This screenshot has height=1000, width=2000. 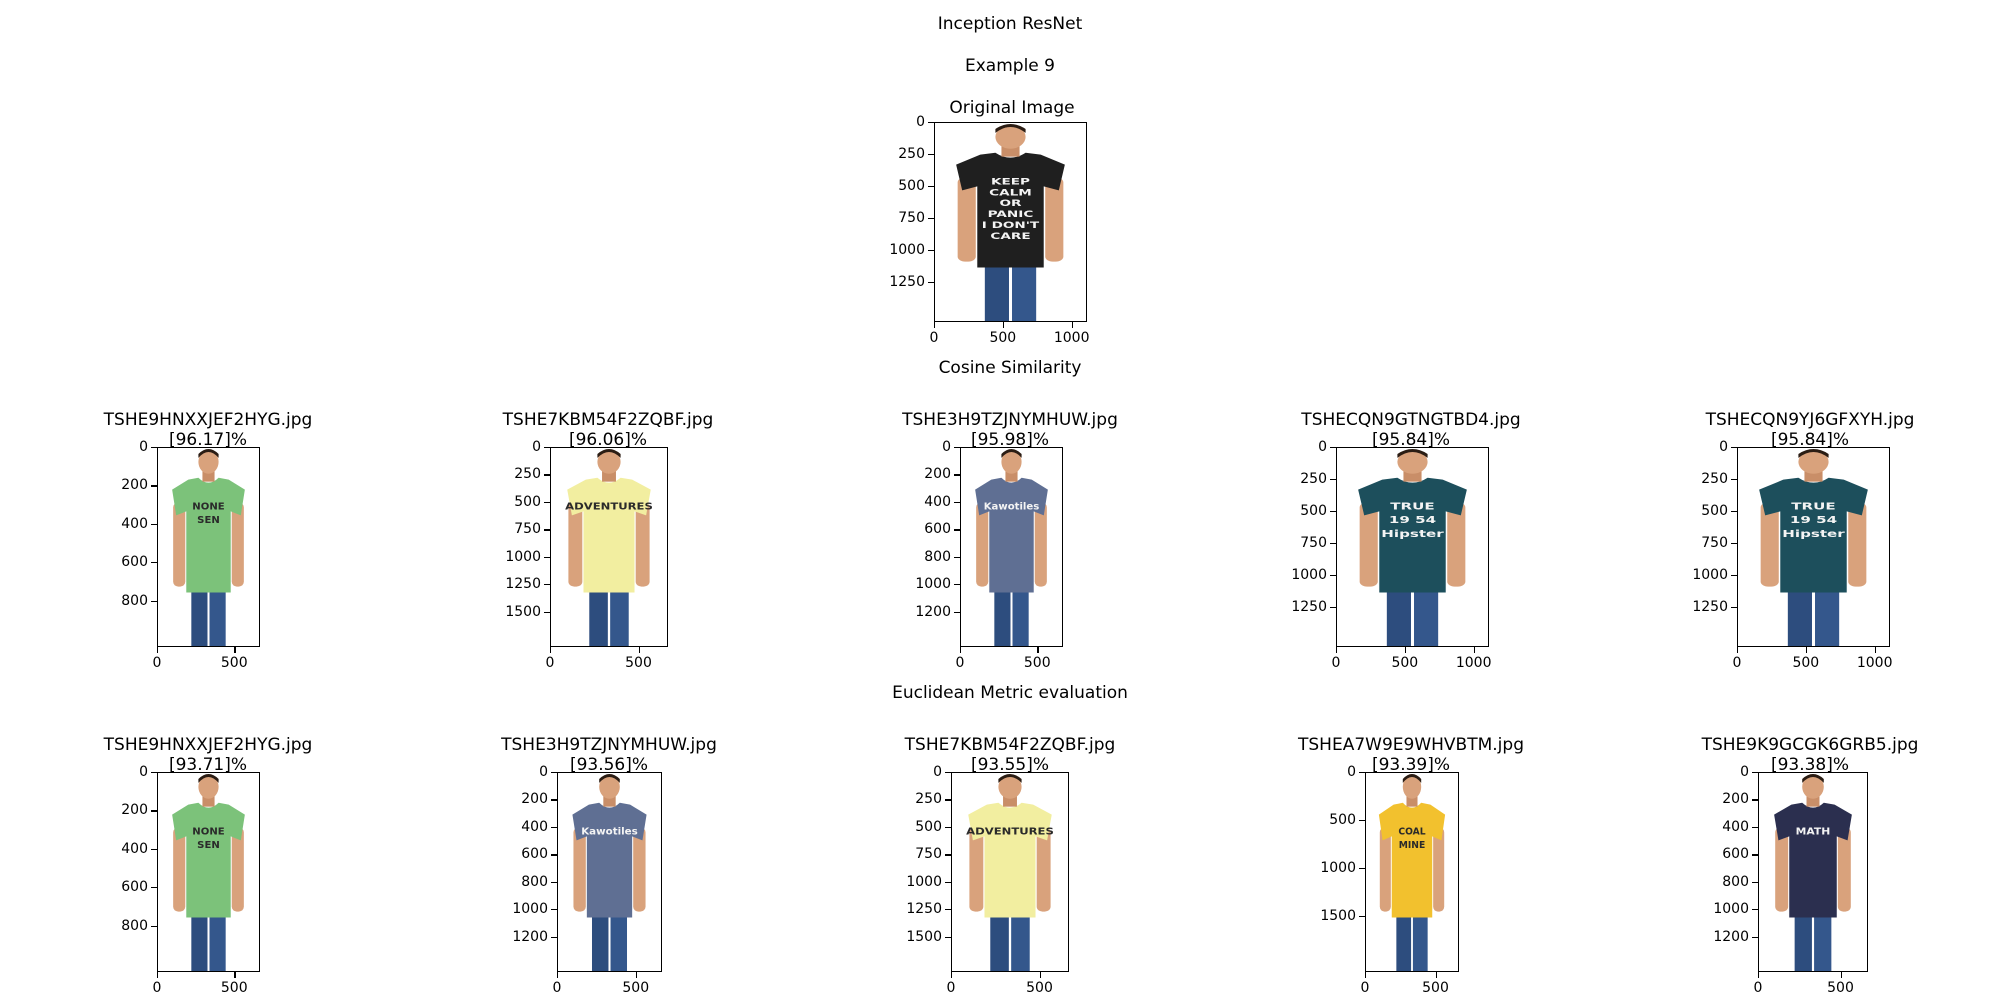 I want to click on y-tick-label: 500, so click(x=527, y=501).